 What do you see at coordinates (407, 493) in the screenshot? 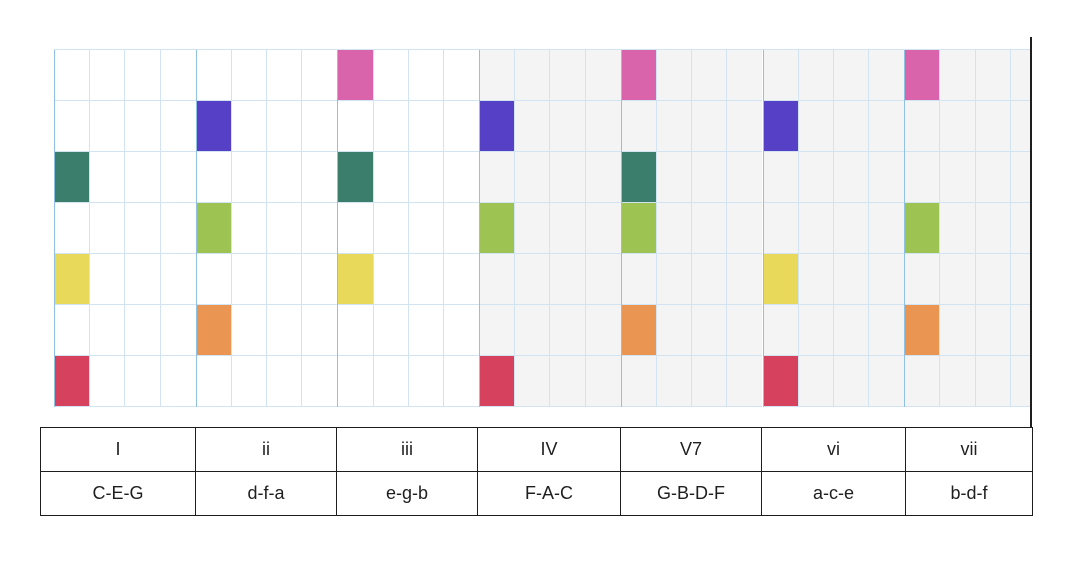
I see `chord-notes: e-g-b` at bounding box center [407, 493].